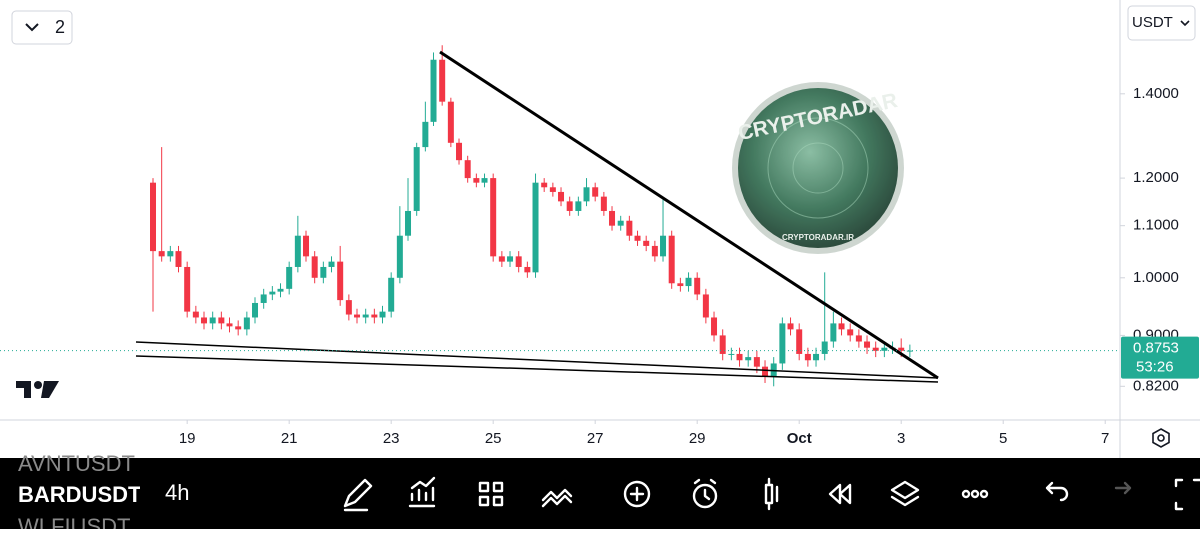  I want to click on timeframe: 4h, so click(177, 492).